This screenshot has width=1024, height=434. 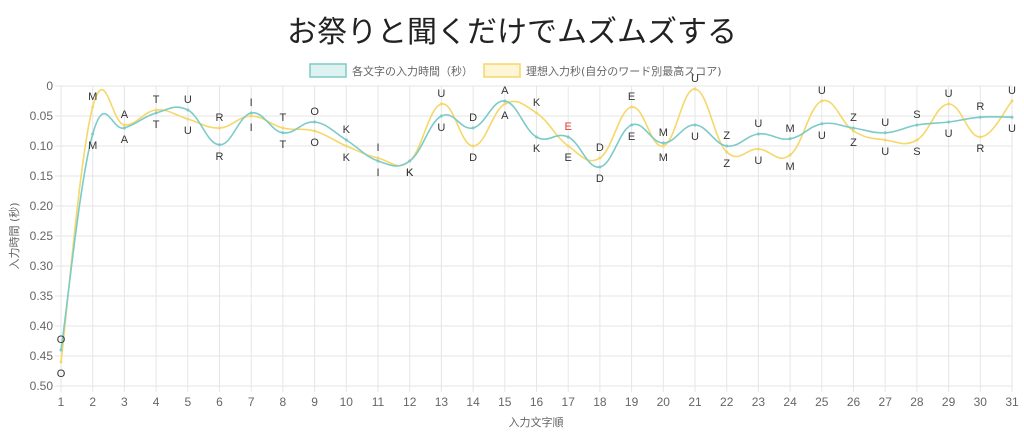 I want to click on x-tick-label: 12, so click(x=410, y=402).